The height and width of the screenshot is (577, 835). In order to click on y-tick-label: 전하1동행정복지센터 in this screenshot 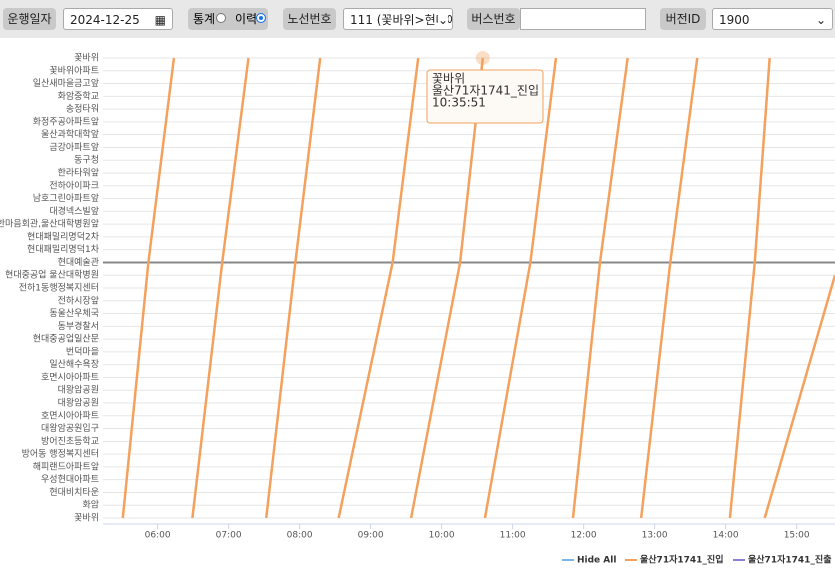, I will do `click(59, 288)`.